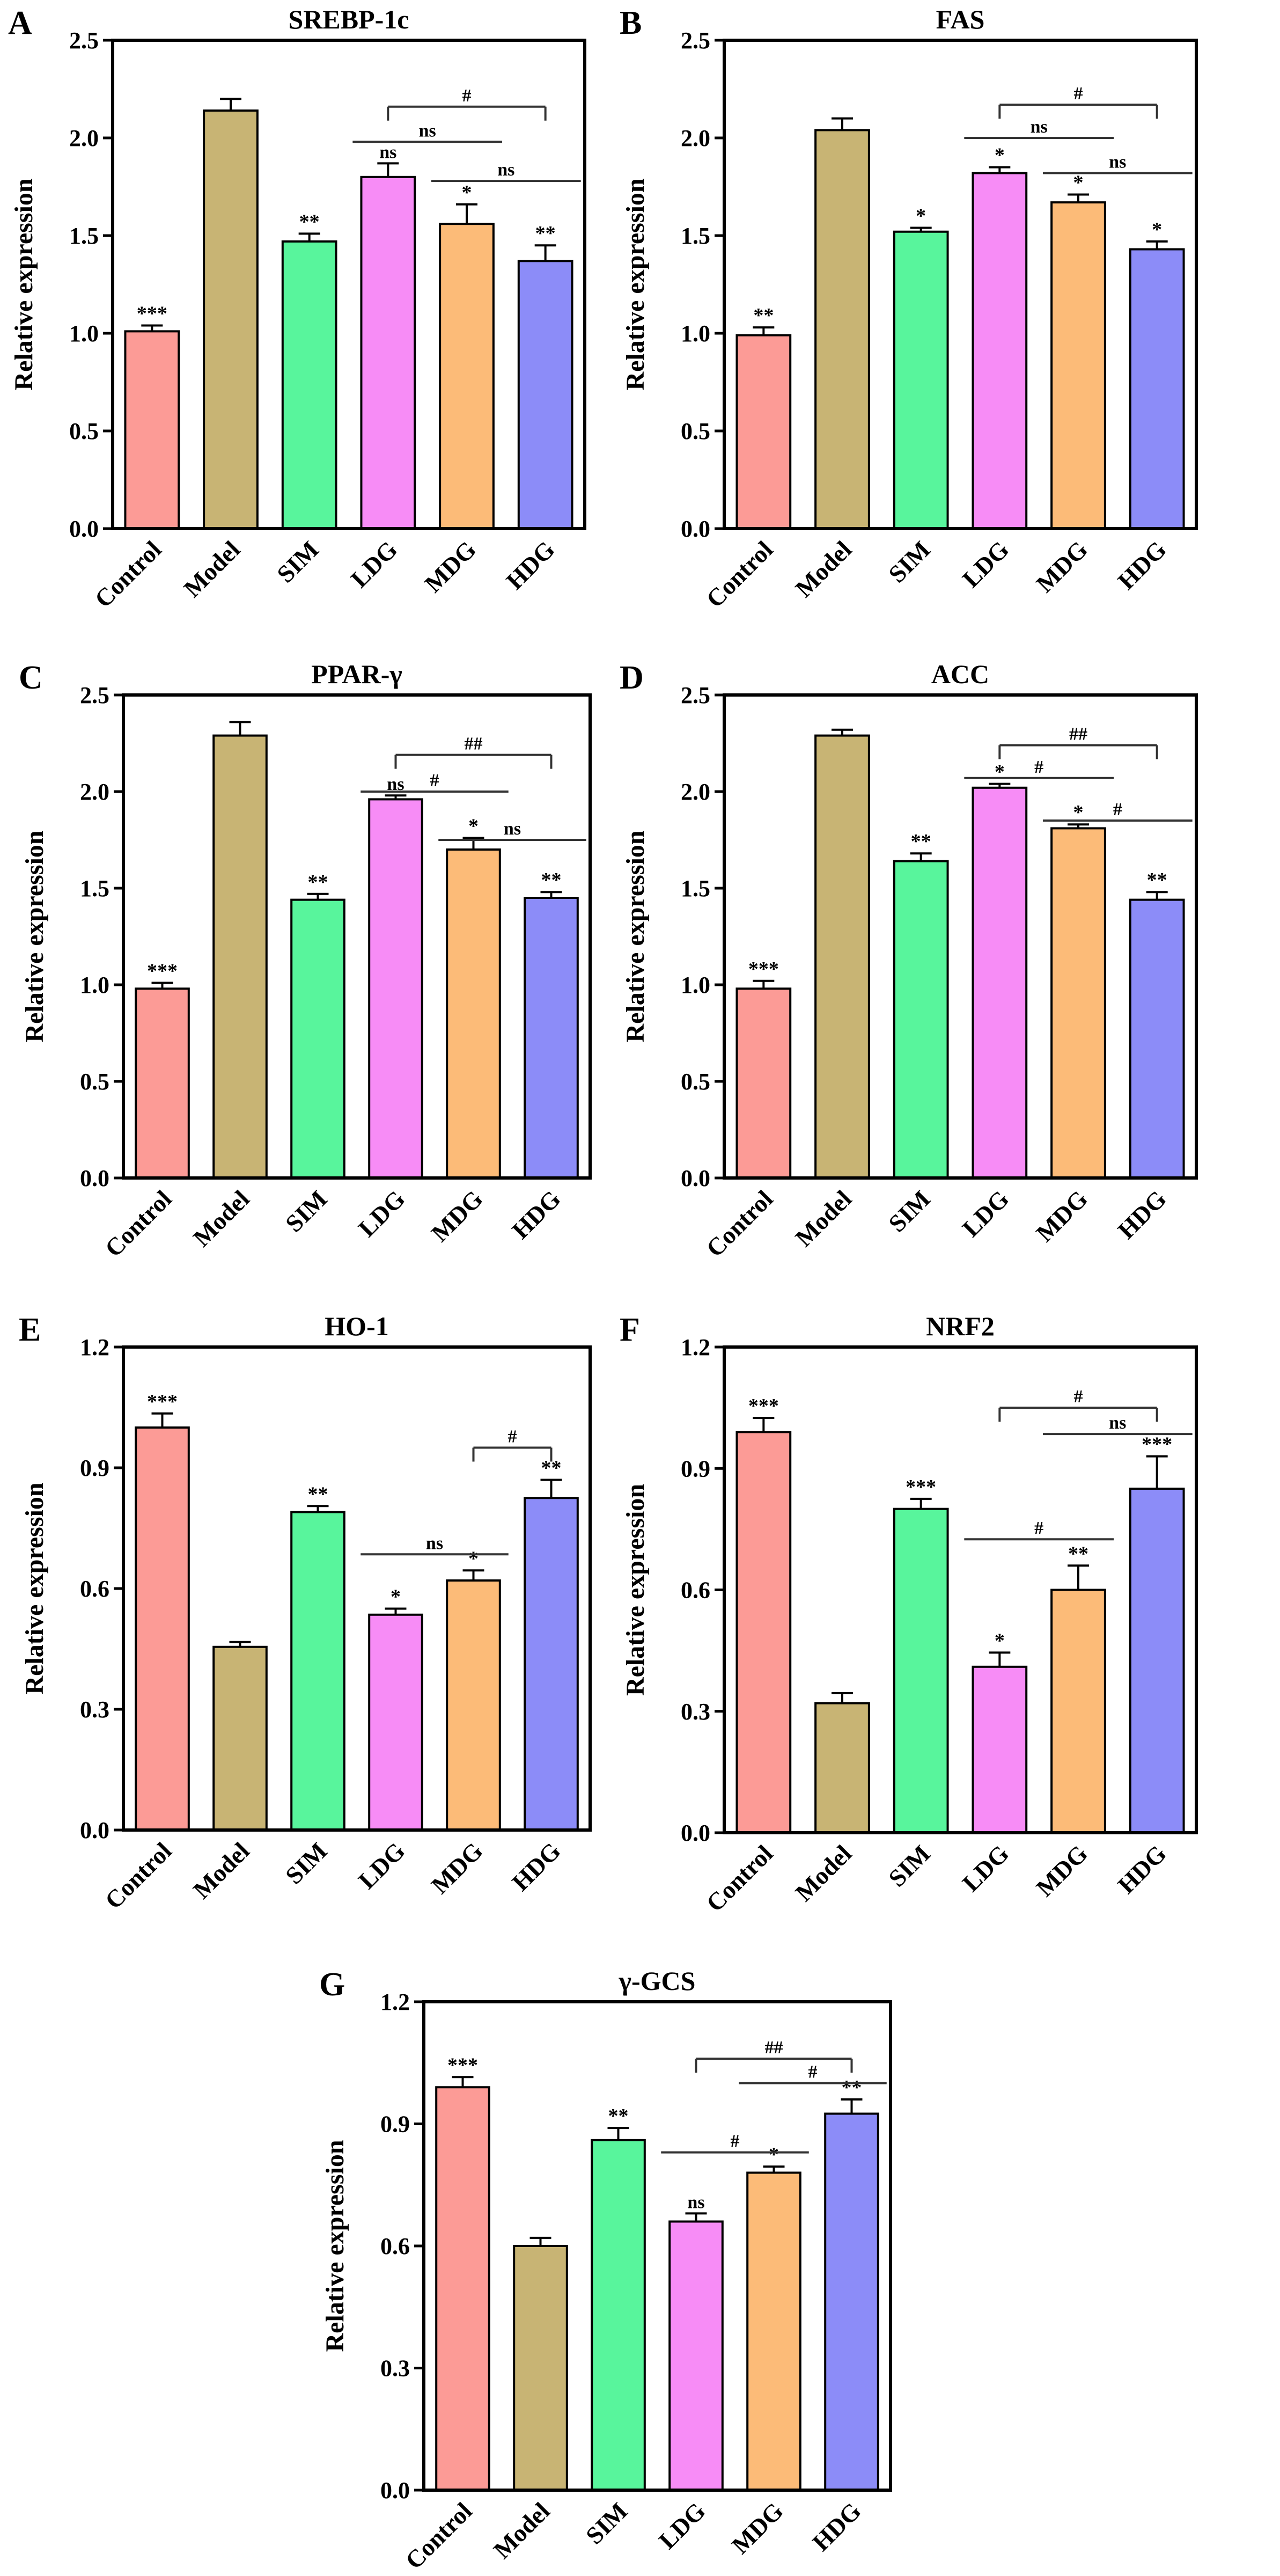  What do you see at coordinates (240, 956) in the screenshot?
I see `bar-Model` at bounding box center [240, 956].